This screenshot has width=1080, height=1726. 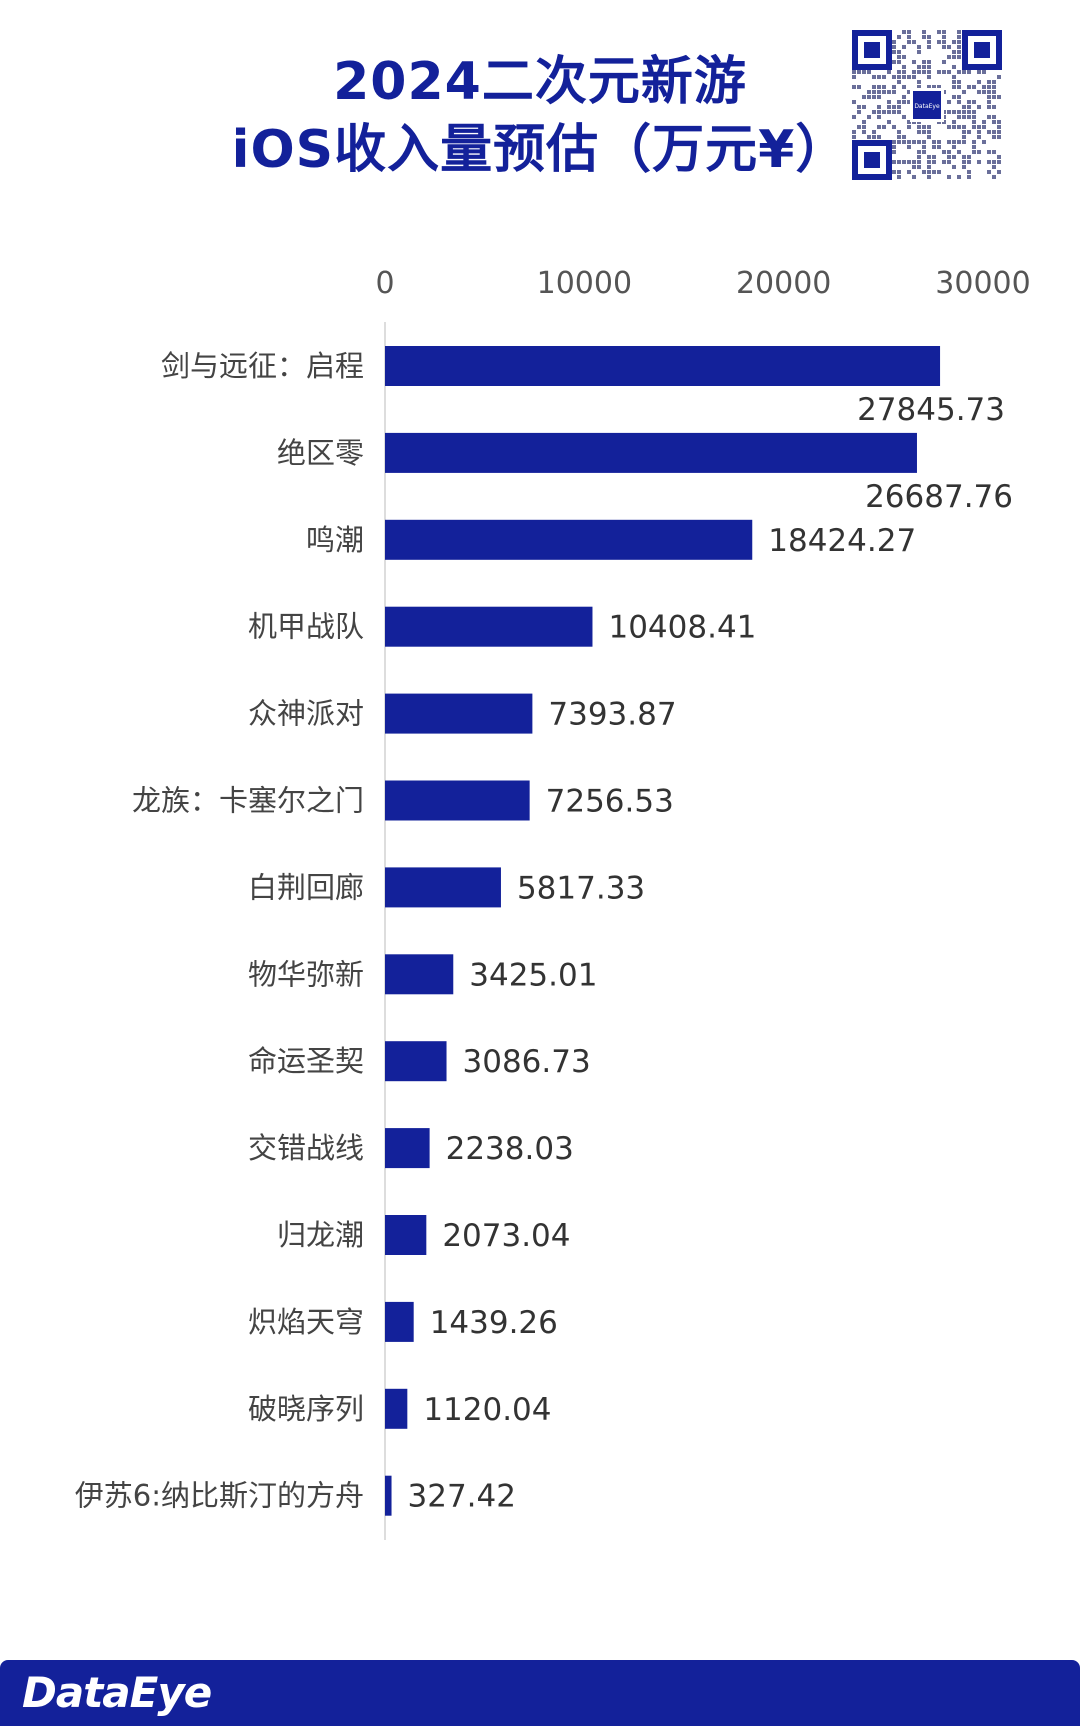 I want to click on data-label: 10408.41, so click(x=682, y=628).